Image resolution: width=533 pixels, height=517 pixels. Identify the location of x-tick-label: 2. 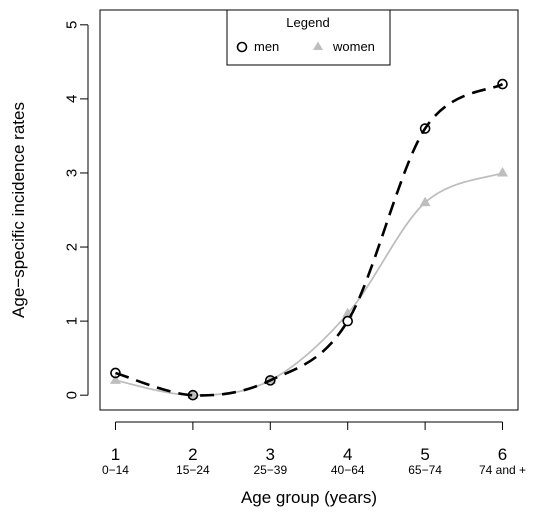
(192, 454).